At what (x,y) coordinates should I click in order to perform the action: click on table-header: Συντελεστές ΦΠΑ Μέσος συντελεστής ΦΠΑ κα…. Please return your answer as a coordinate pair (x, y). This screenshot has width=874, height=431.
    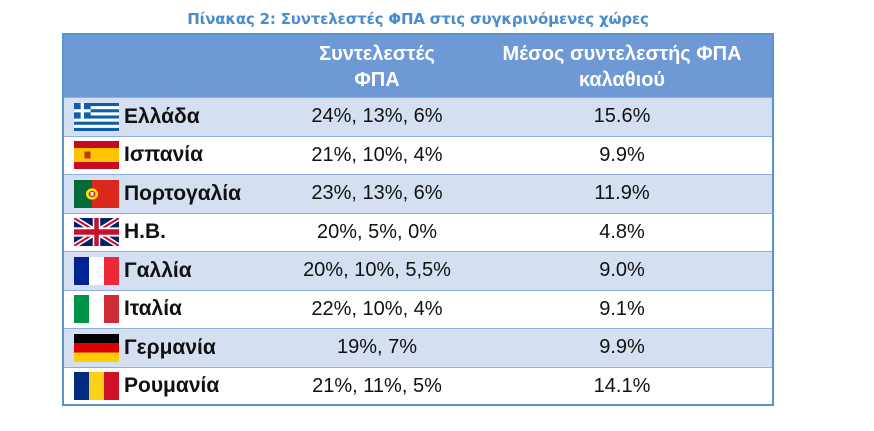
    Looking at the image, I should click on (418, 66).